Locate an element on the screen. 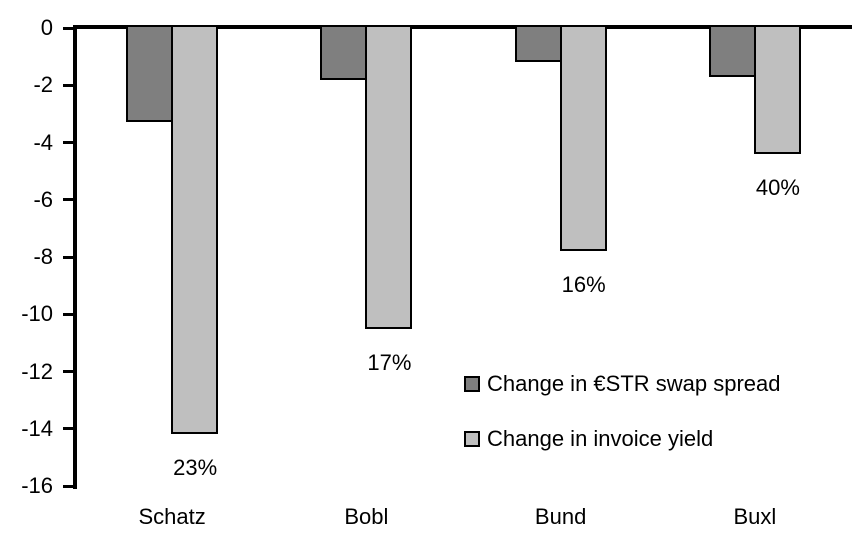  bar-value-label: 17% is located at coordinates (389, 362).